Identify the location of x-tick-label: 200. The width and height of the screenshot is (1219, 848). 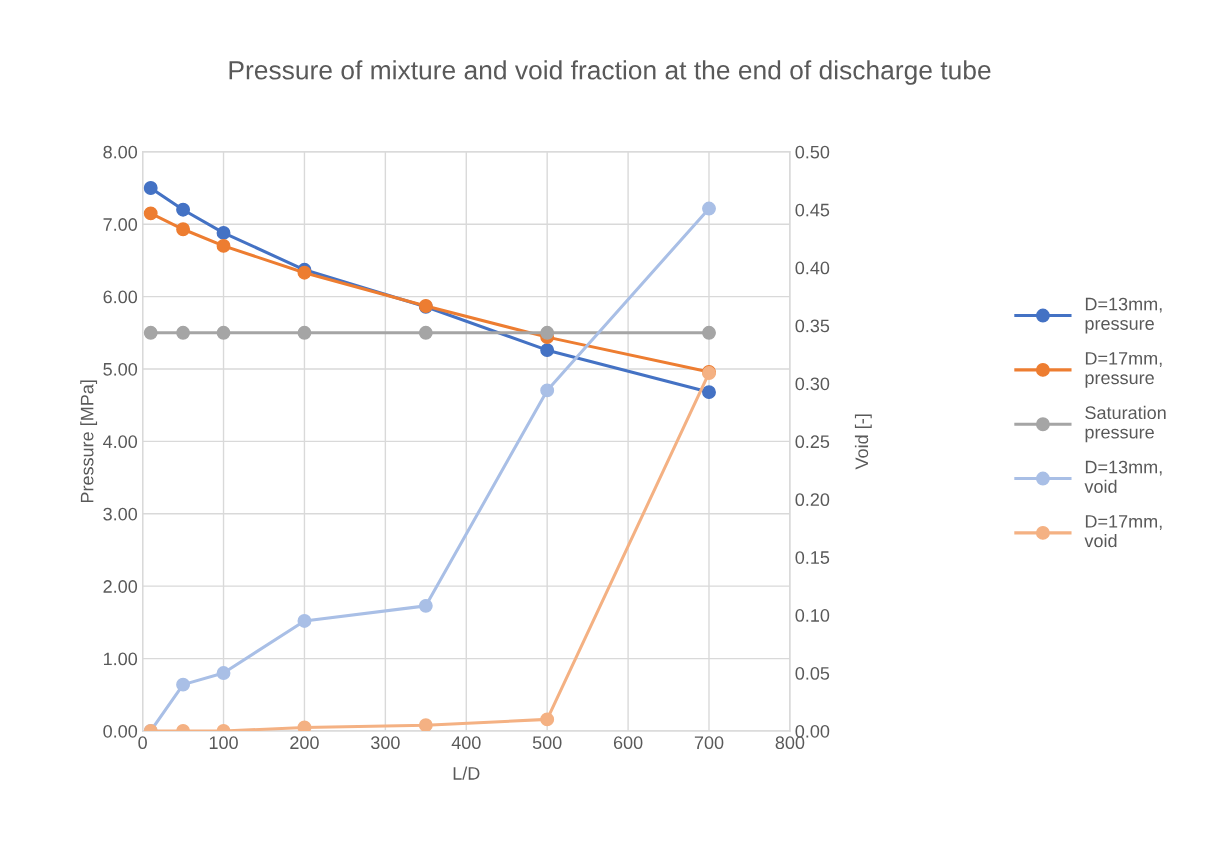
(304, 743).